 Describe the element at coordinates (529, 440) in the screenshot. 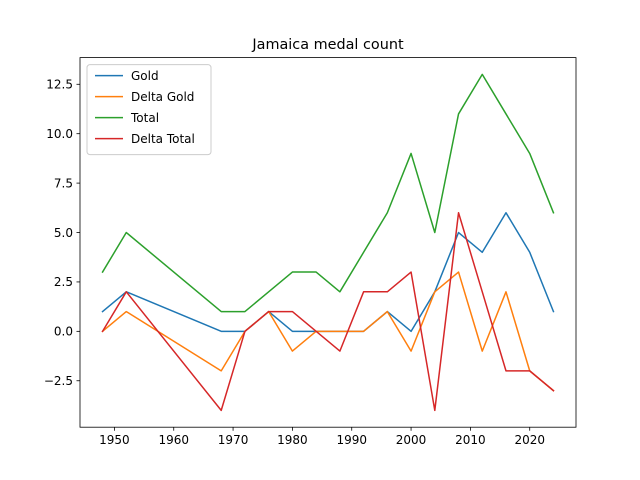

I see `x-tick-label: 2020` at that location.